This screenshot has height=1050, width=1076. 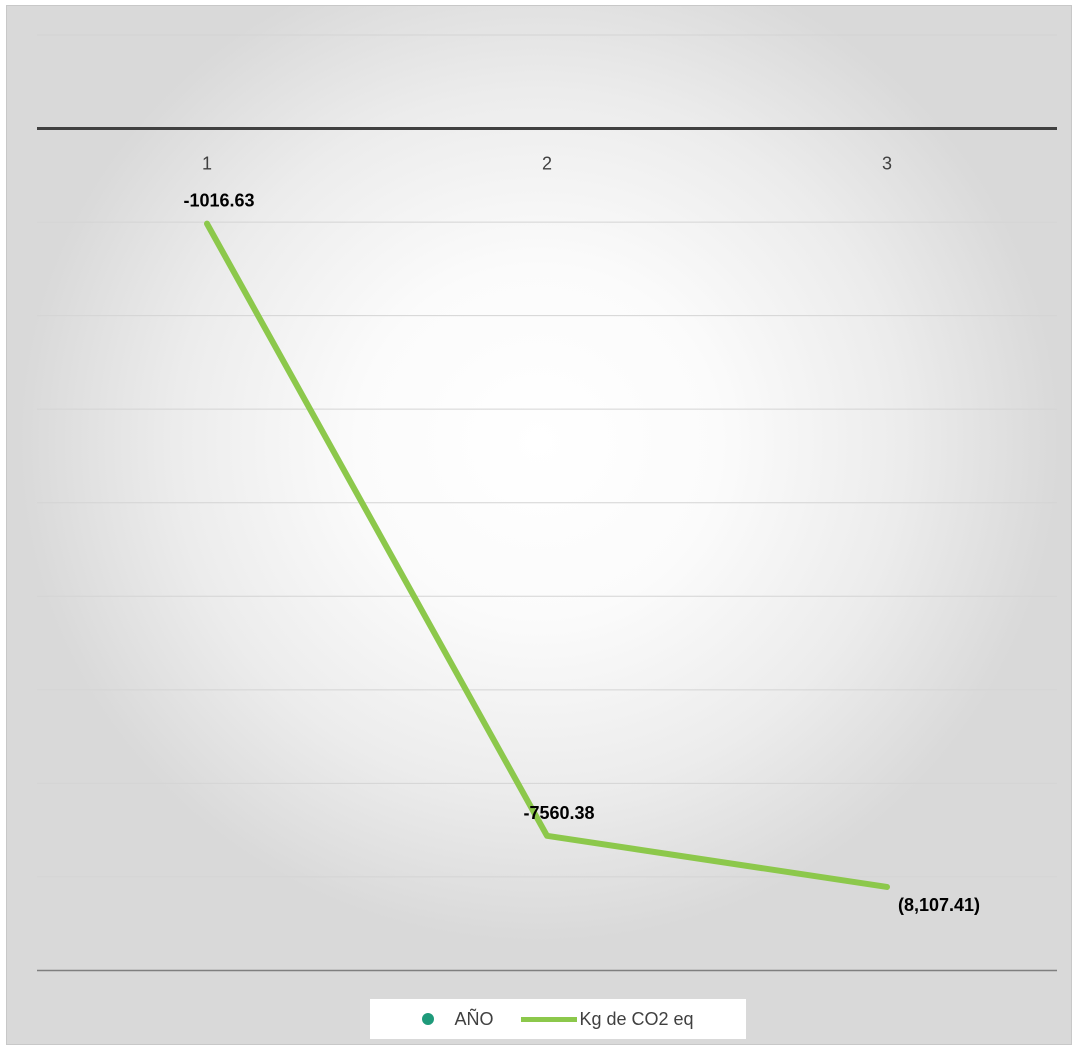 What do you see at coordinates (636, 1018) in the screenshot?
I see `legend-label-kg-co2: Kg de CO2 eq` at bounding box center [636, 1018].